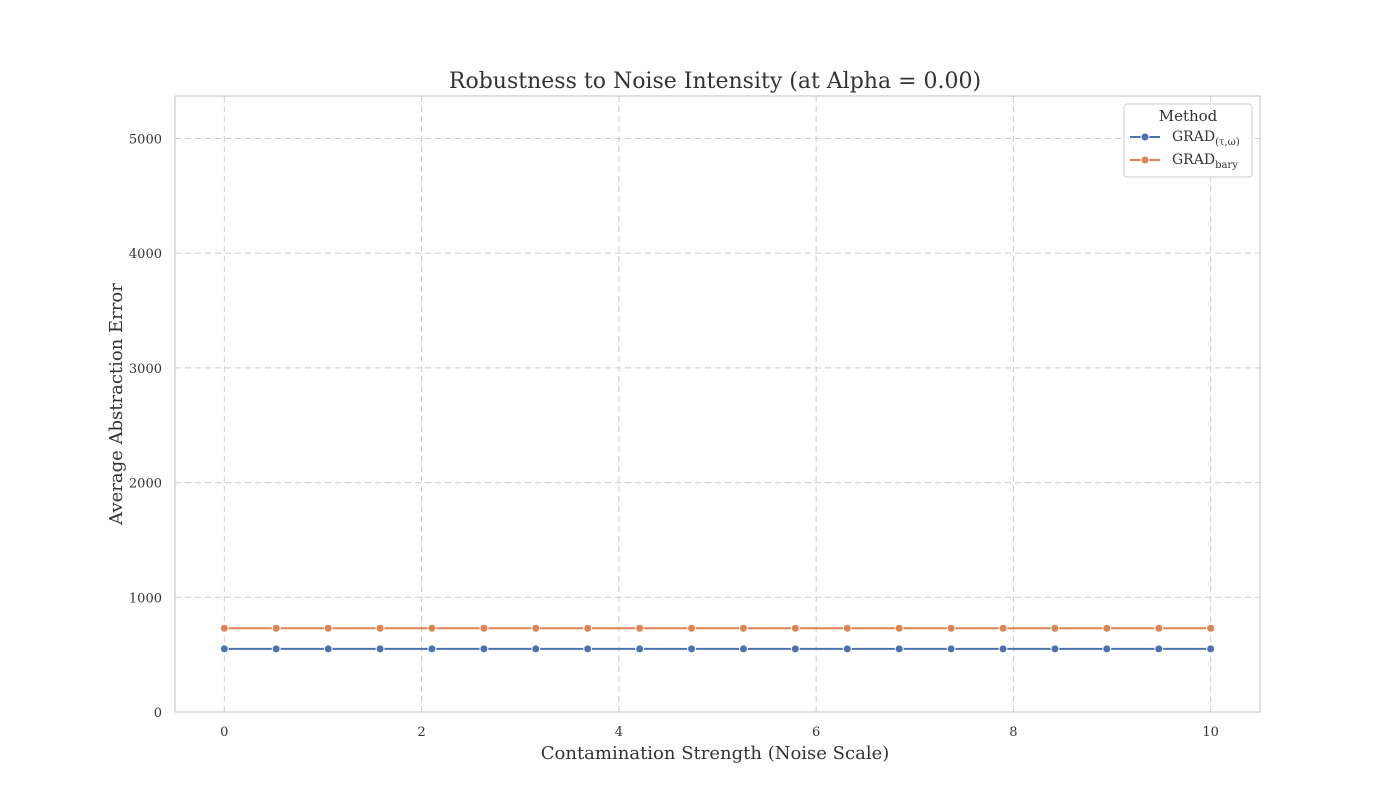 Image resolution: width=1400 pixels, height=804 pixels. Describe the element at coordinates (224, 732) in the screenshot. I see `x-tick-label: 0` at that location.